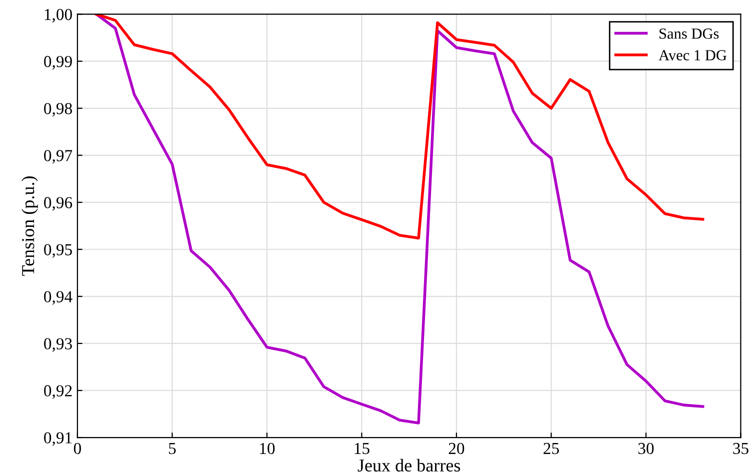  I want to click on x-axis-title: Jeux de barres, so click(409, 465).